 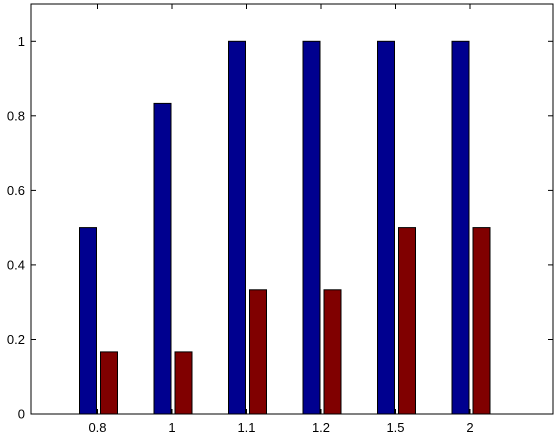 What do you see at coordinates (237, 227) in the screenshot?
I see `bar-series1-1.1` at bounding box center [237, 227].